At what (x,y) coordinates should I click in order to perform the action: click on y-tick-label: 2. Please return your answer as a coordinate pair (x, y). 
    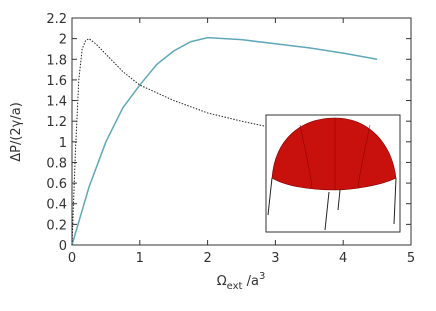
    Looking at the image, I should click on (63, 40).